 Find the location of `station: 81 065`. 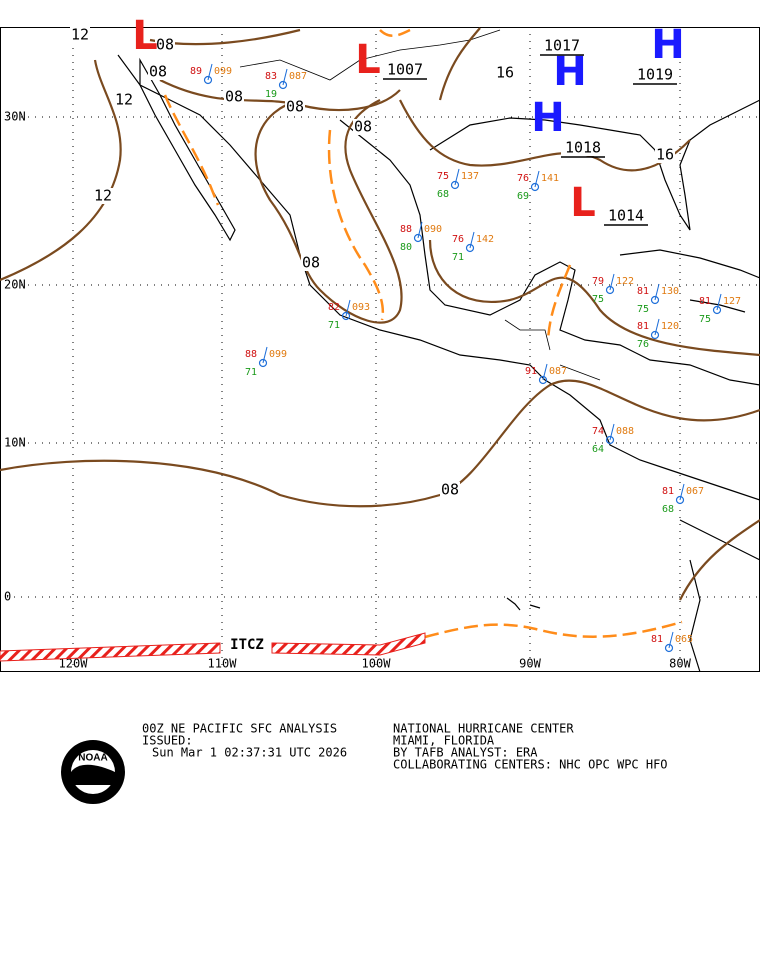

station: 81 065 is located at coordinates (672, 642).